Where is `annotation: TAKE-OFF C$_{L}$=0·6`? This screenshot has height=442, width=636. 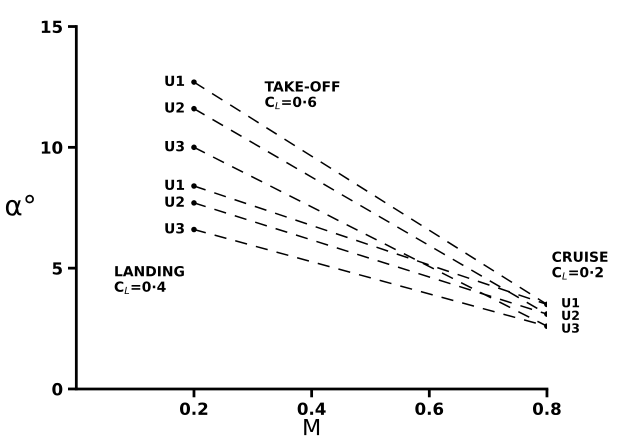 annotation: TAKE-OFF C$_{L}$=0·6 is located at coordinates (302, 95).